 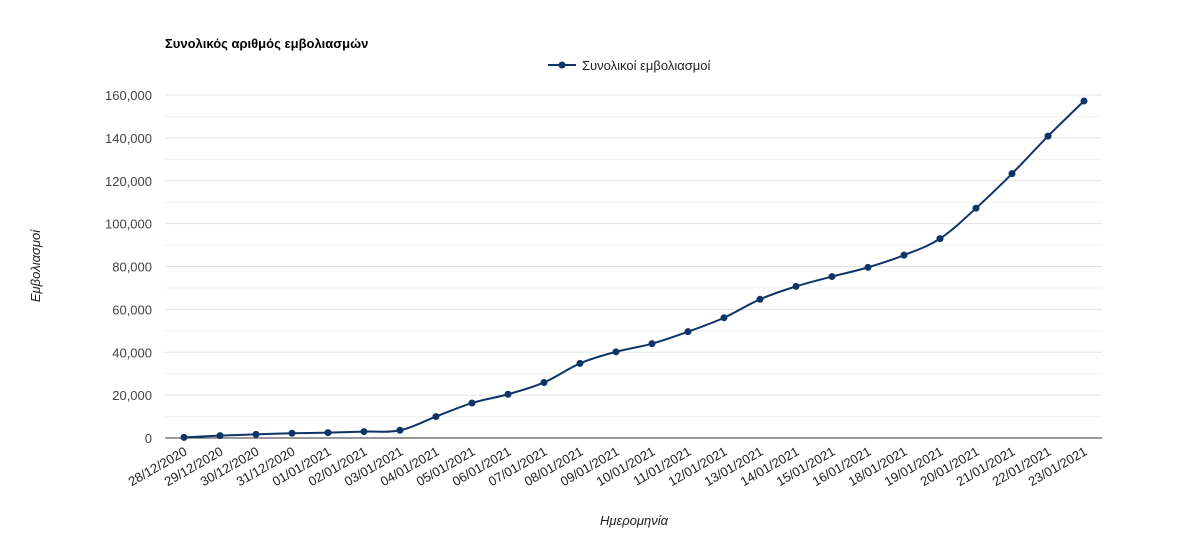 What do you see at coordinates (148, 438) in the screenshot?
I see `y-tick-label: 0` at bounding box center [148, 438].